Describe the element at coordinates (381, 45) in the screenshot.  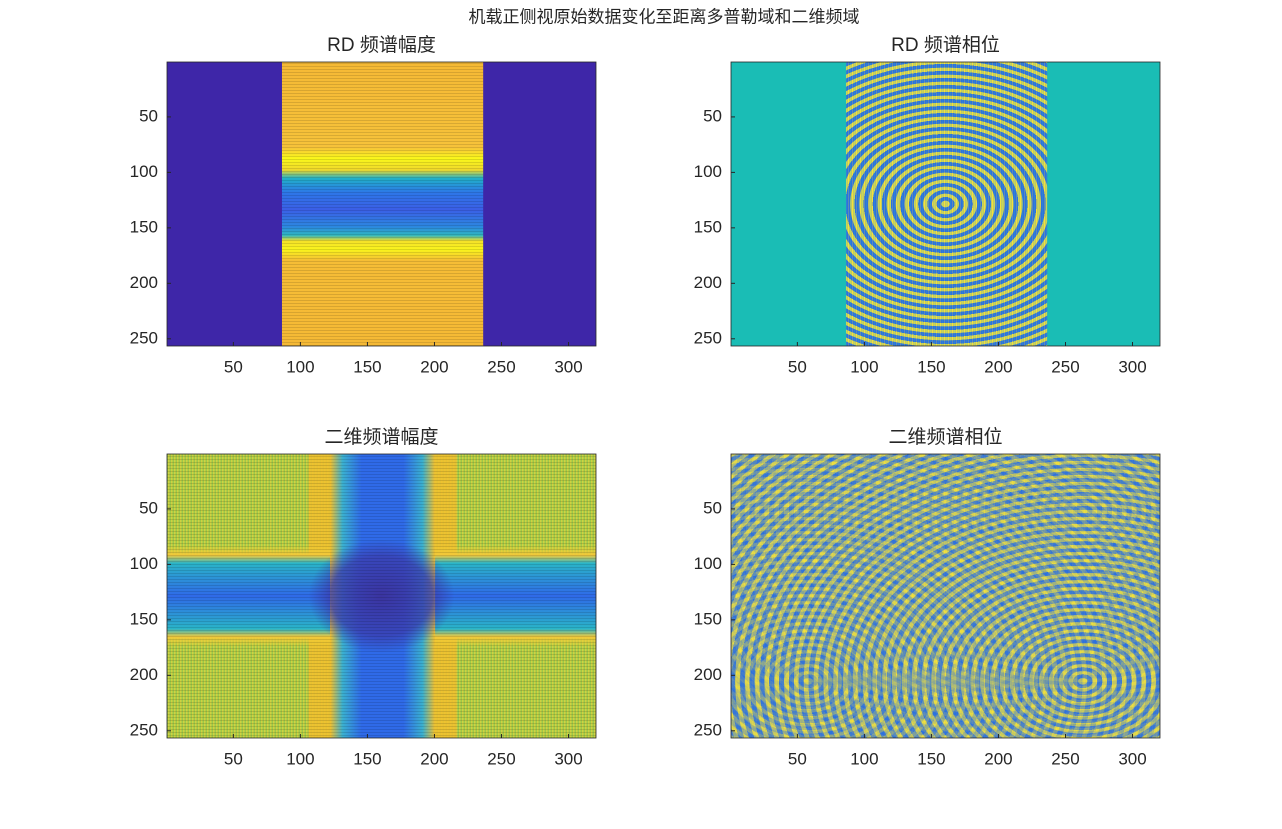
I see `subplot-title: RD 频谱幅度` at that location.